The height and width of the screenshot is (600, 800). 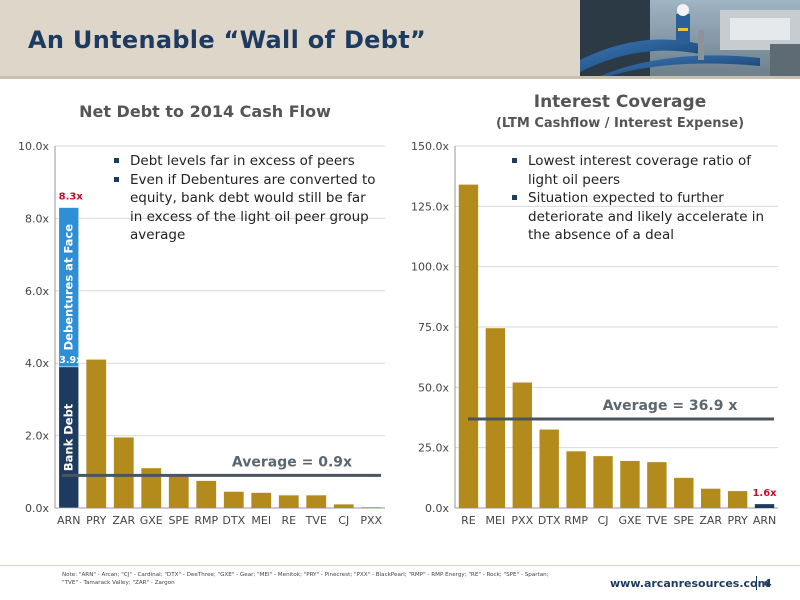 What do you see at coordinates (620, 102) in the screenshot?
I see `right-chart-title: Interest Coverage` at bounding box center [620, 102].